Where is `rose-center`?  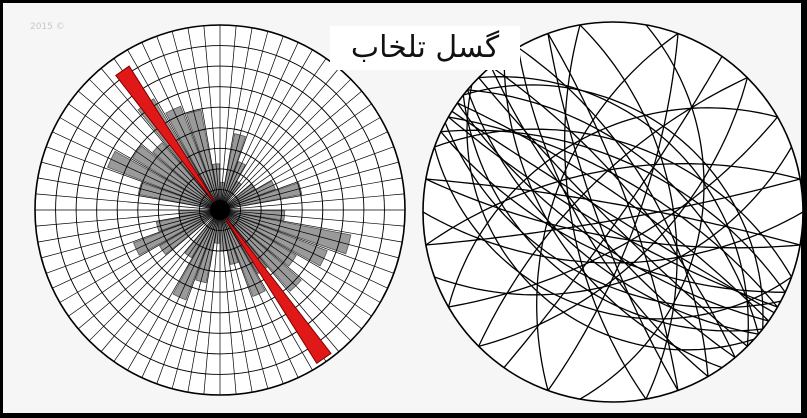 rose-center is located at coordinates (220, 210).